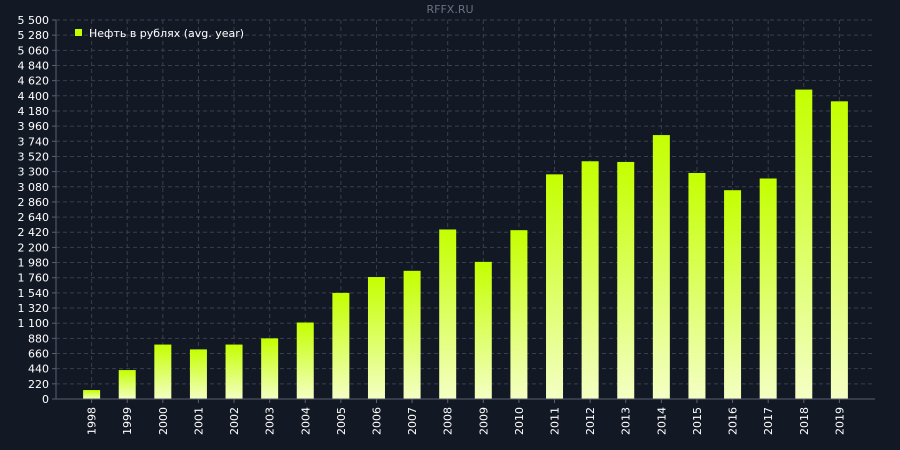 The image size is (900, 450). What do you see at coordinates (270, 368) in the screenshot?
I see `bar-2003` at bounding box center [270, 368].